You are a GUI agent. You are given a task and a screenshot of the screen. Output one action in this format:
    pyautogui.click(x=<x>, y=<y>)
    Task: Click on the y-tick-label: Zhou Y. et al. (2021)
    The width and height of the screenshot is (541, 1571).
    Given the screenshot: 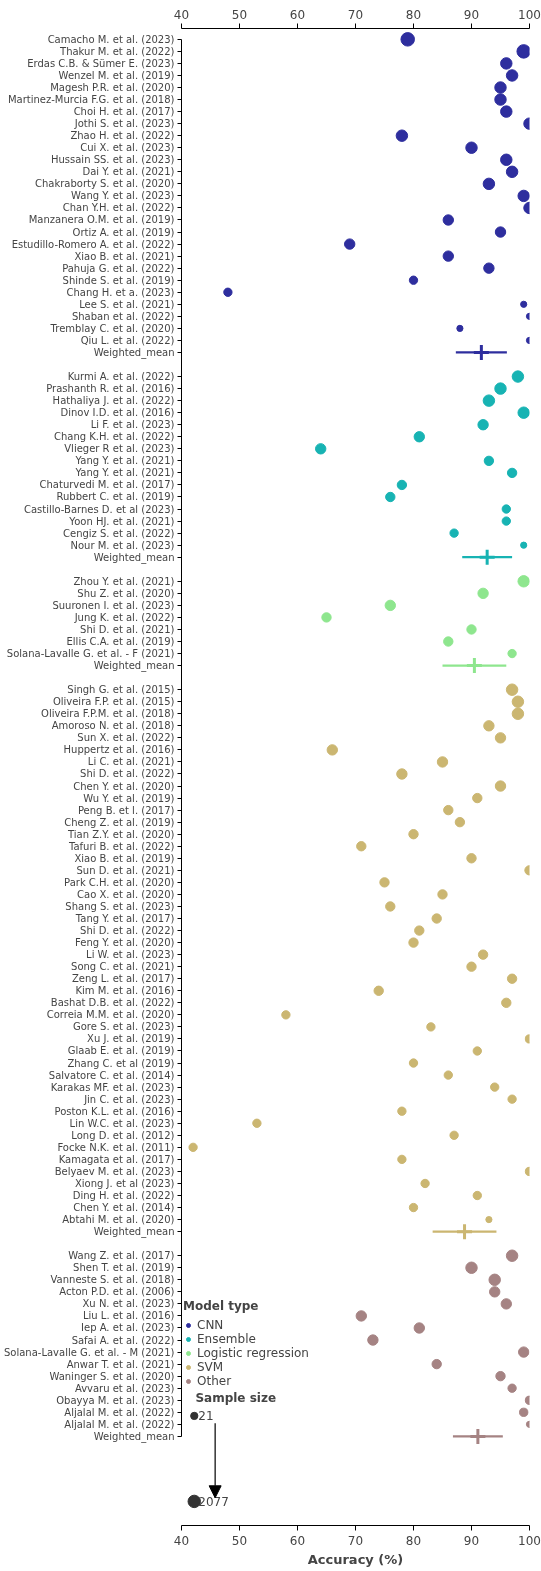 What is the action you would take?
    pyautogui.click(x=124, y=581)
    